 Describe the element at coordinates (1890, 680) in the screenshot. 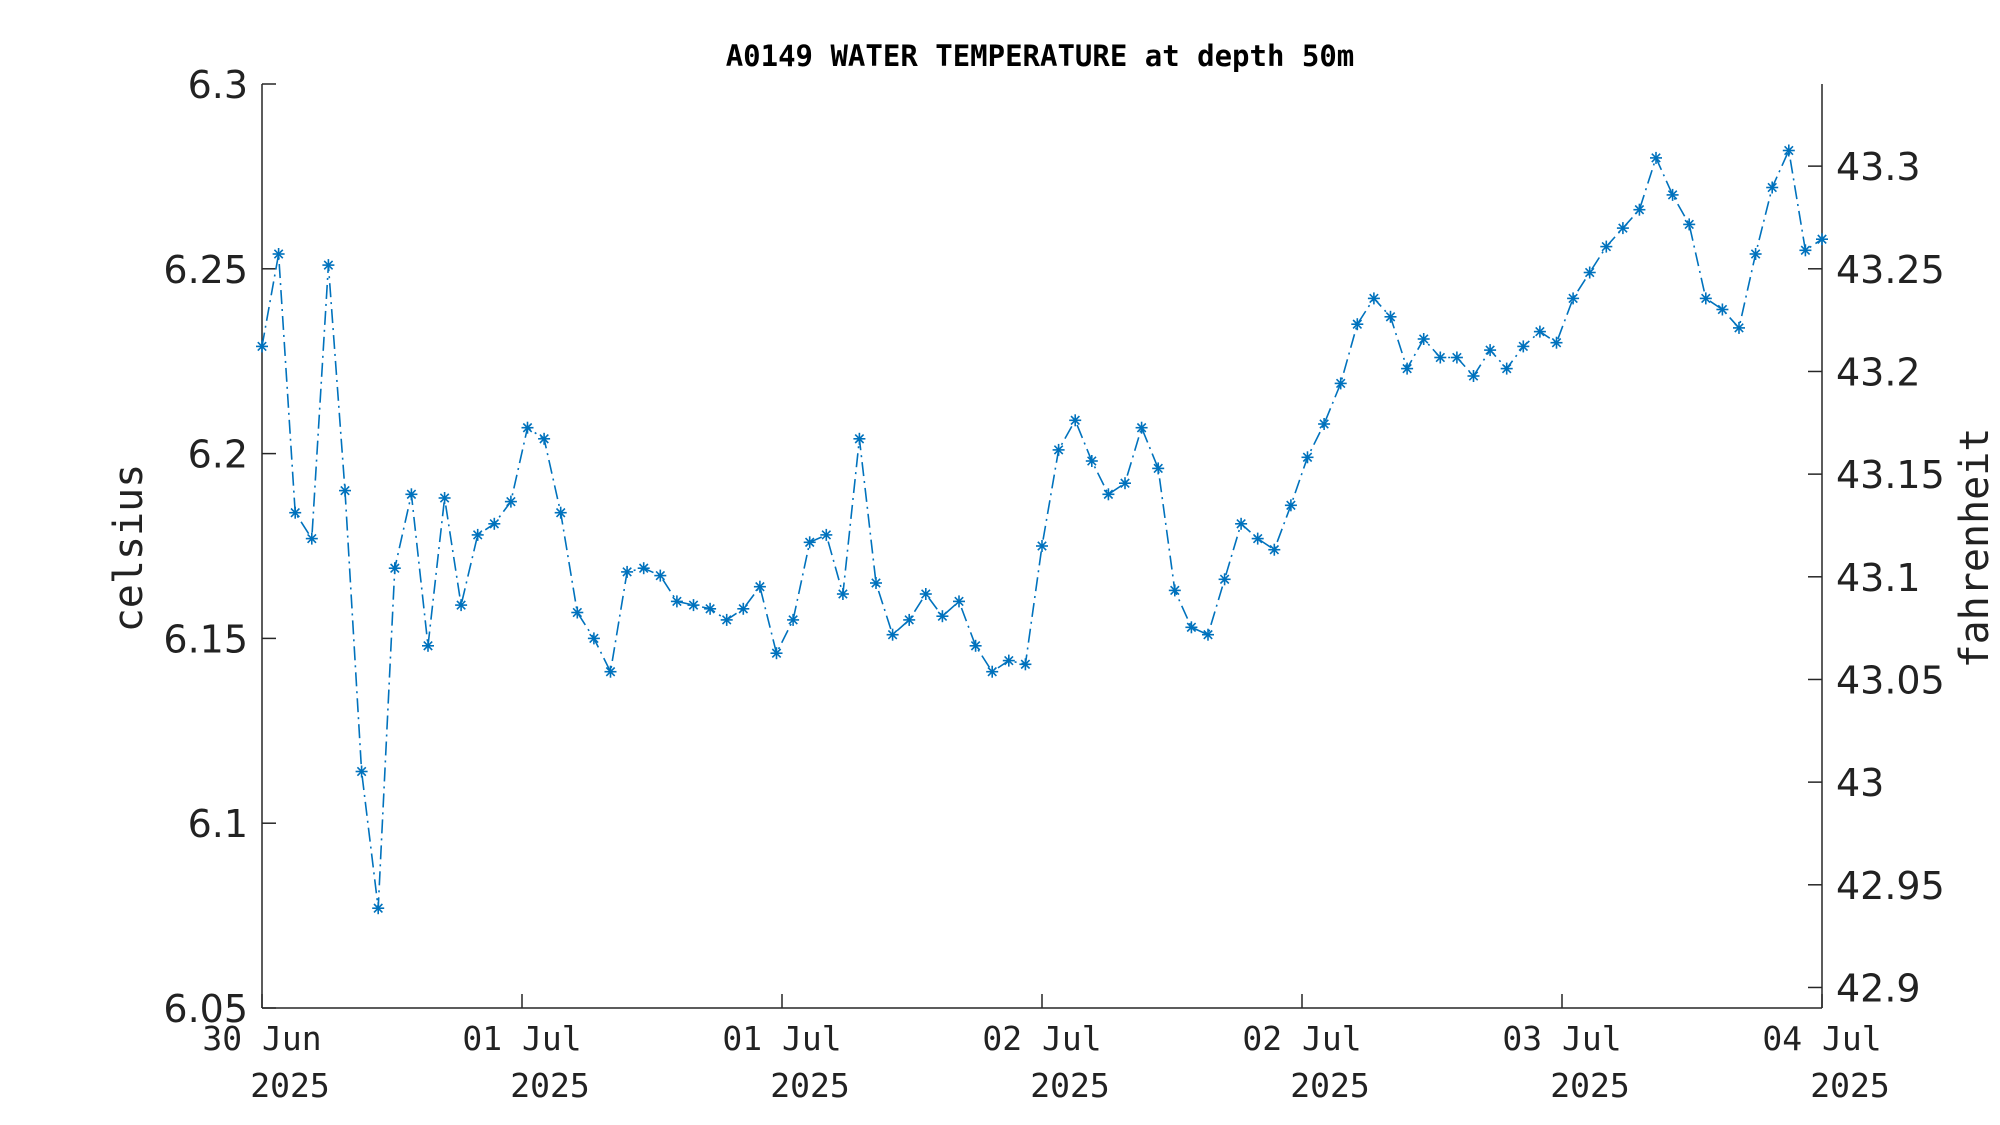

I see `y-tick-label-right: 43.05` at that location.